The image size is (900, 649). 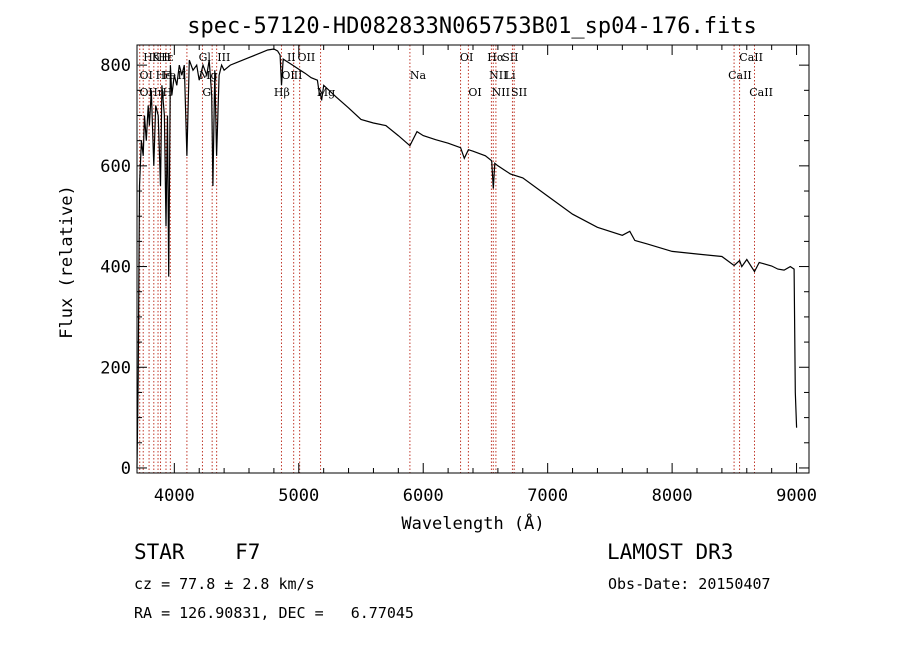 I want to click on coordinates: RA = 126.90831, DEC = 6.77045, so click(x=274, y=613).